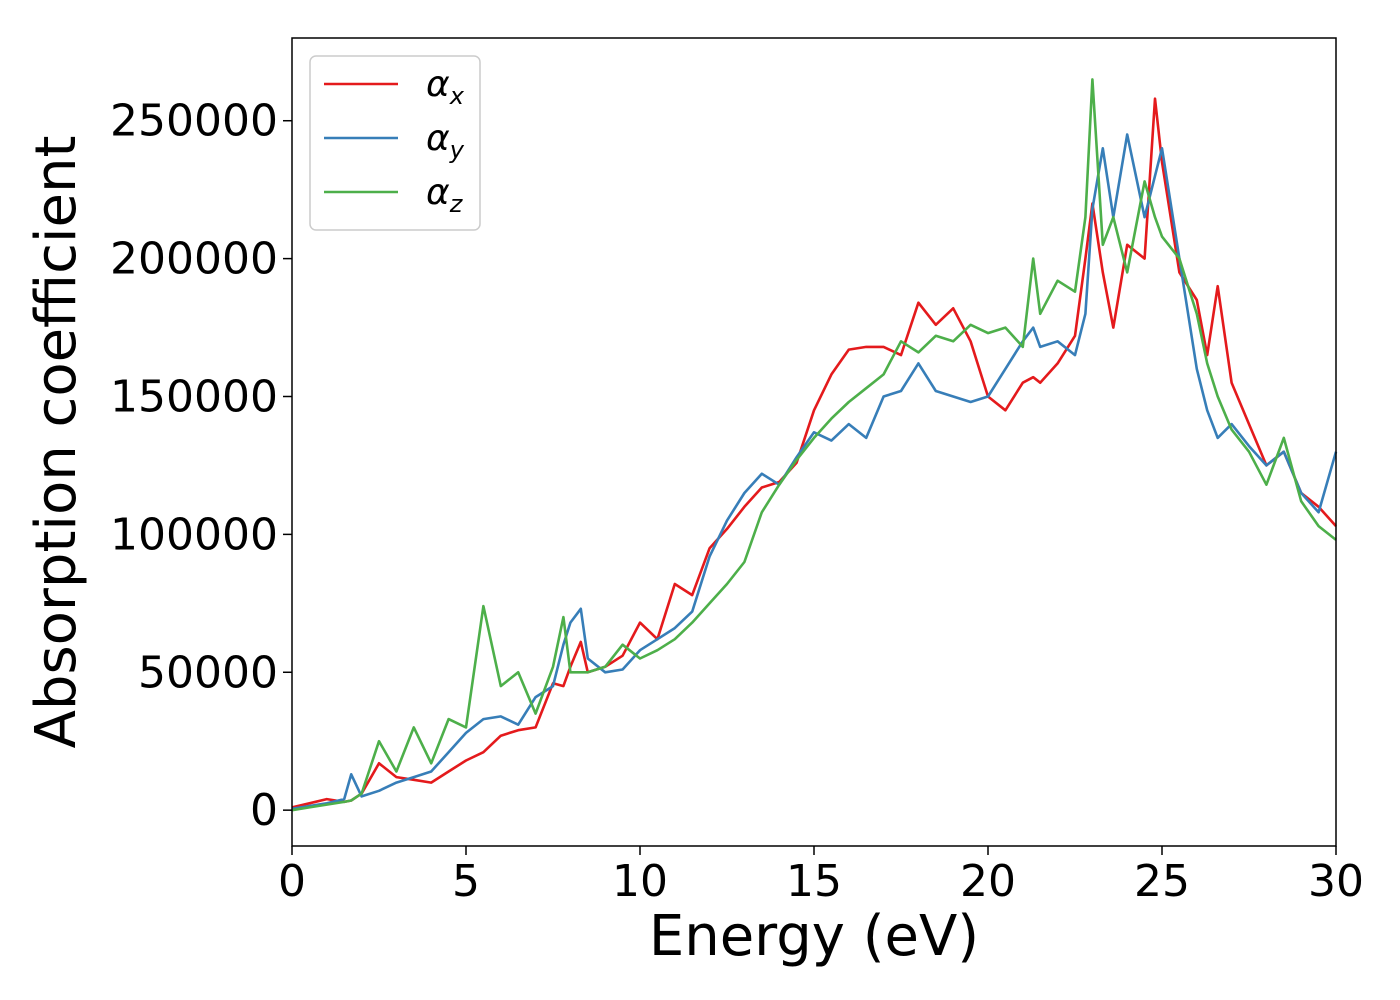  I want to click on y-tick-label: 150000, so click(194, 396).